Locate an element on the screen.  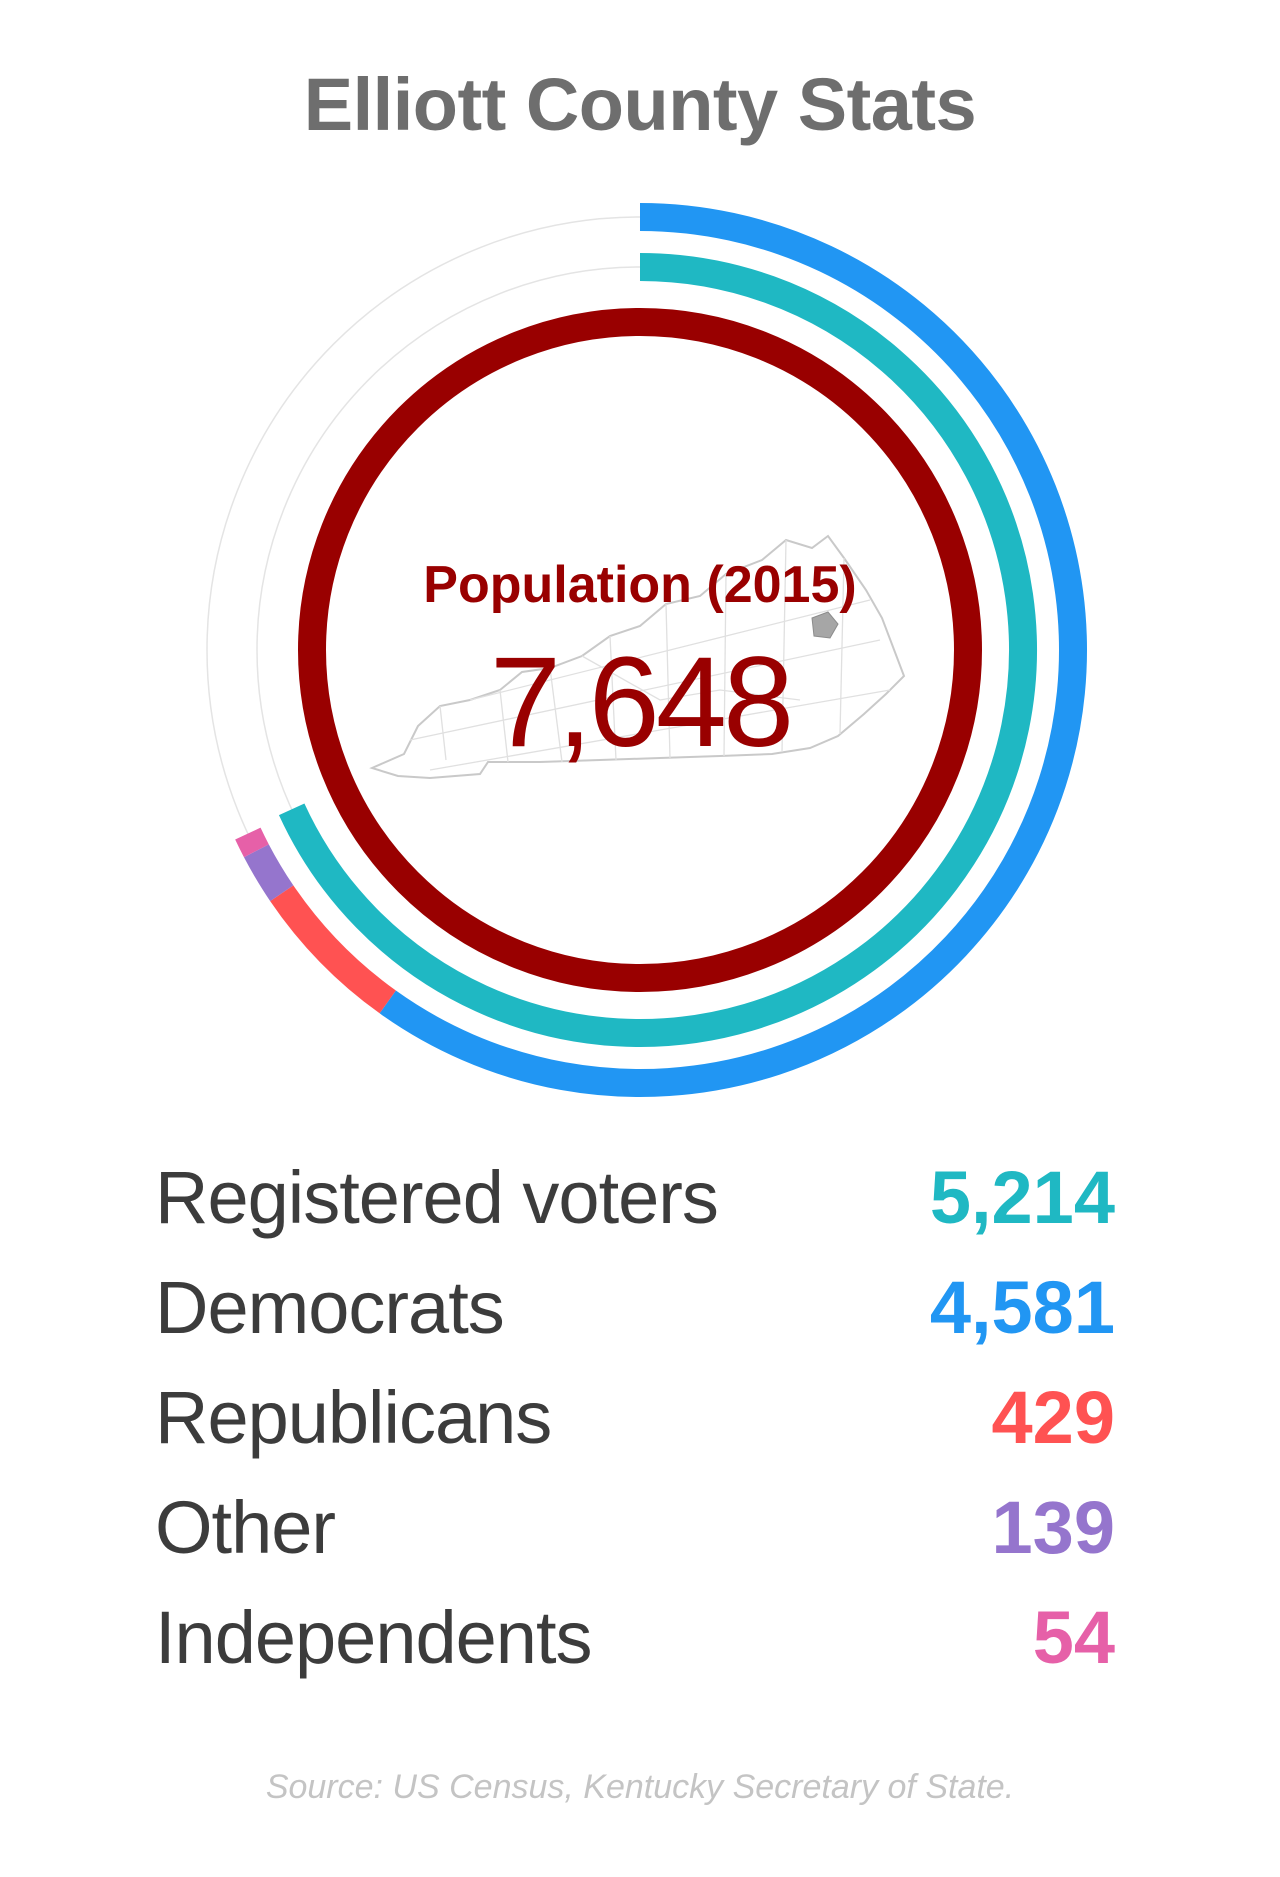
ring-segment-other is located at coordinates (268, 873).